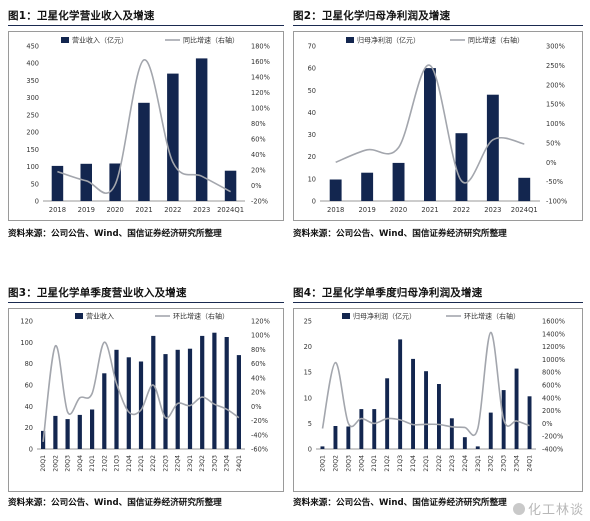 This screenshot has width=590, height=521. What do you see at coordinates (258, 378) in the screenshot?
I see `y2-tick-label: 40%` at bounding box center [258, 378].